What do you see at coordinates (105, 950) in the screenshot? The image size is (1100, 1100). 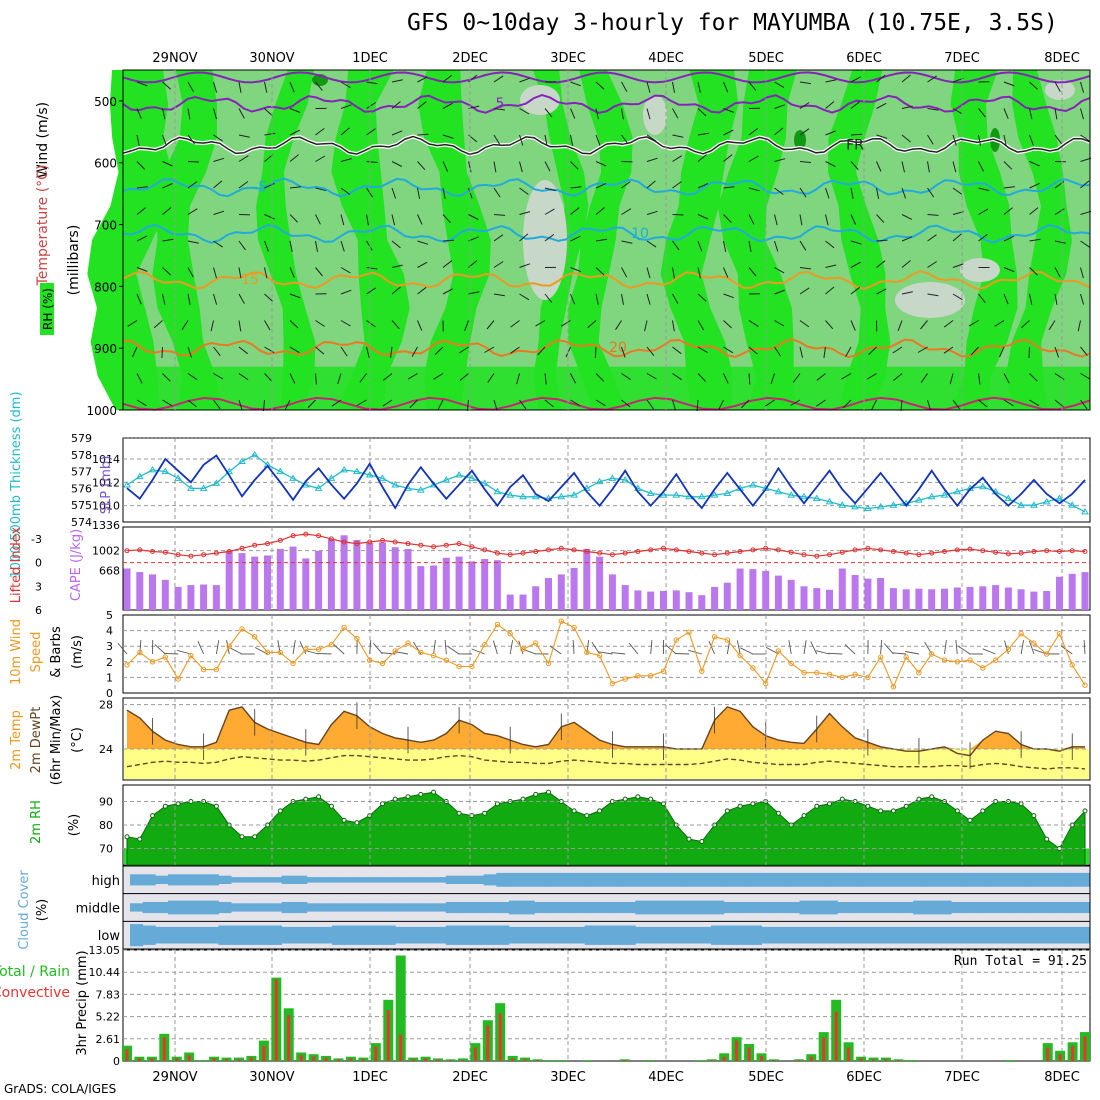 I see `precip-tick: 13.05` at bounding box center [105, 950].